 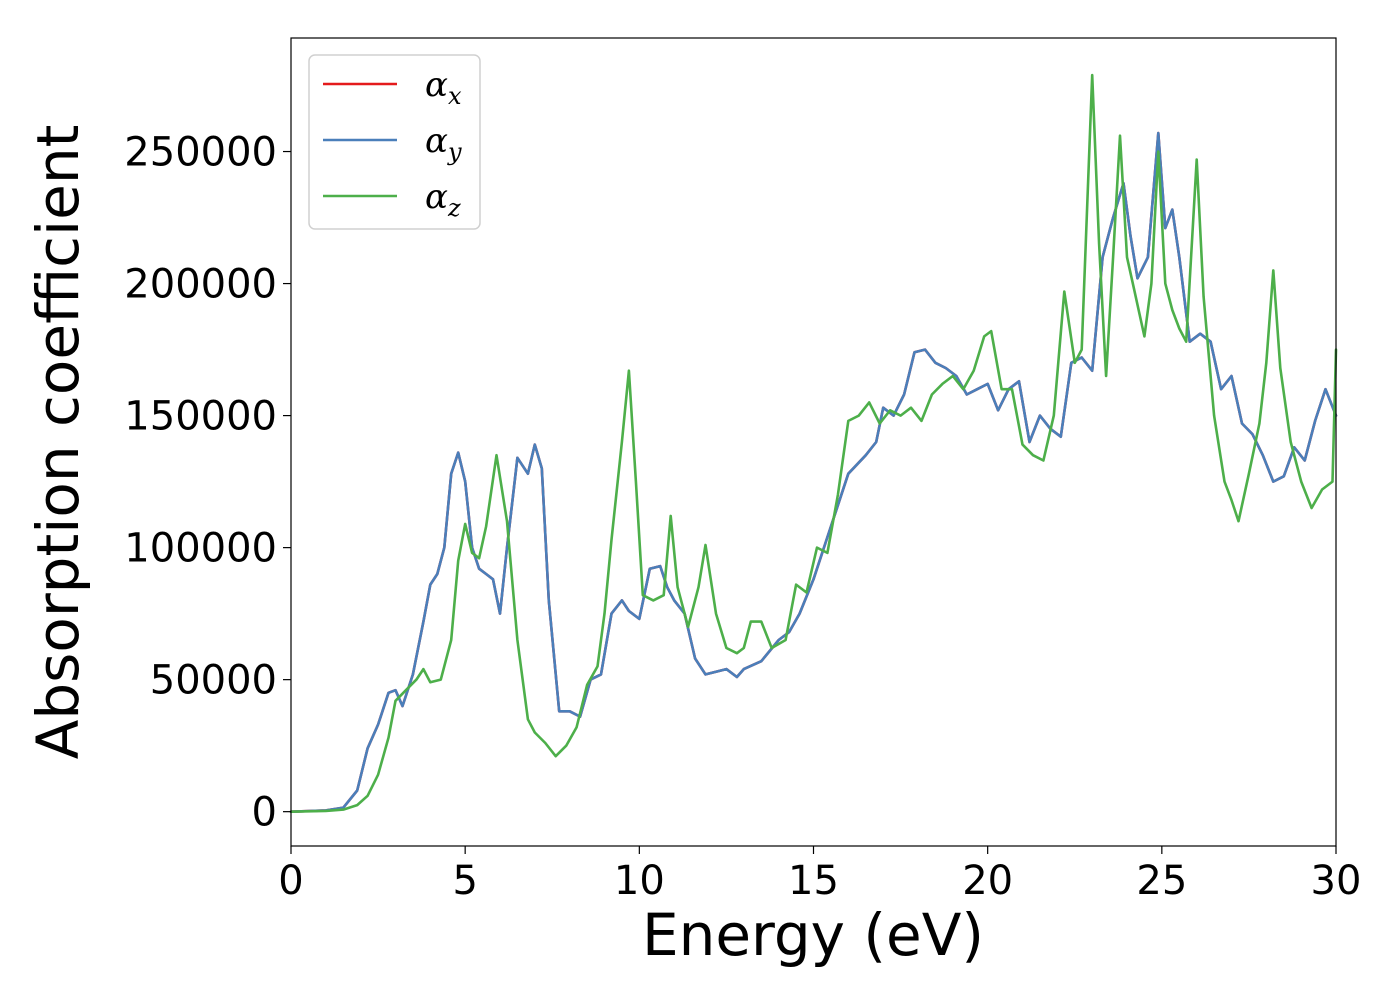 I want to click on x-tick-label: 0, so click(x=290, y=881).